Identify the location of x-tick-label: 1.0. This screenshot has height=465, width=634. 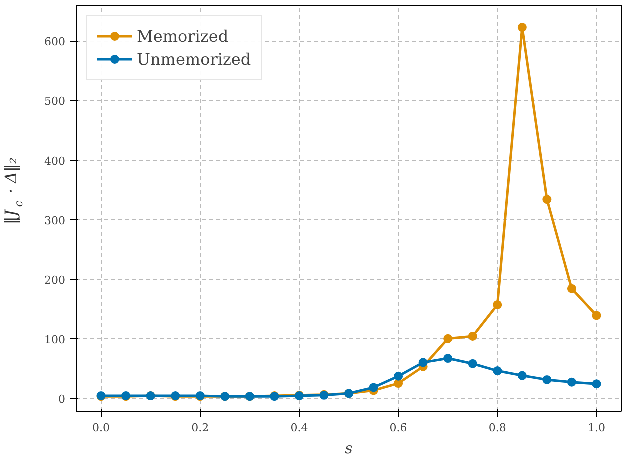
(597, 428).